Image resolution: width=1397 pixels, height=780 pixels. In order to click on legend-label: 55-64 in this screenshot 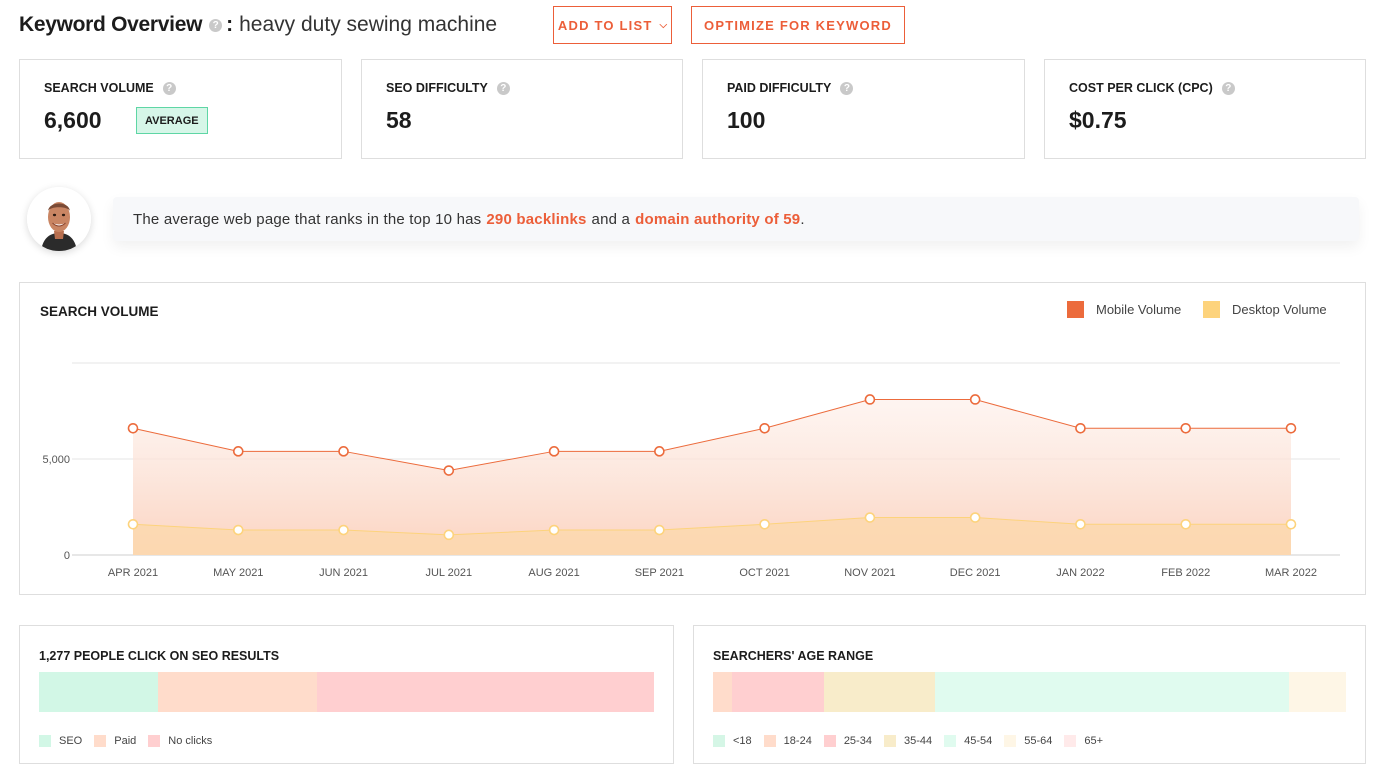, I will do `click(1038, 741)`.